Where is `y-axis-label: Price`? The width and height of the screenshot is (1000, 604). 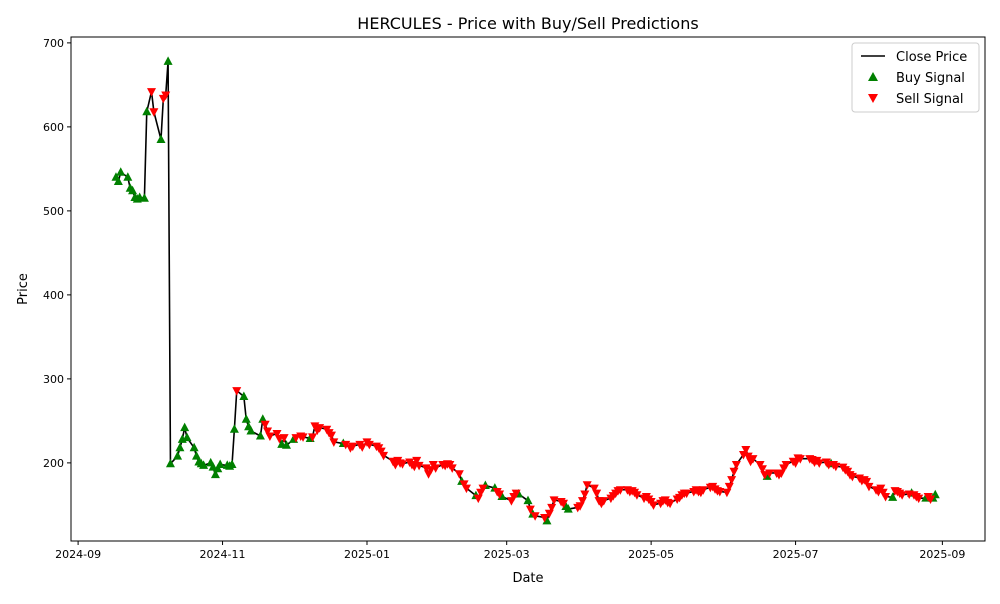
y-axis-label: Price is located at coordinates (23, 289).